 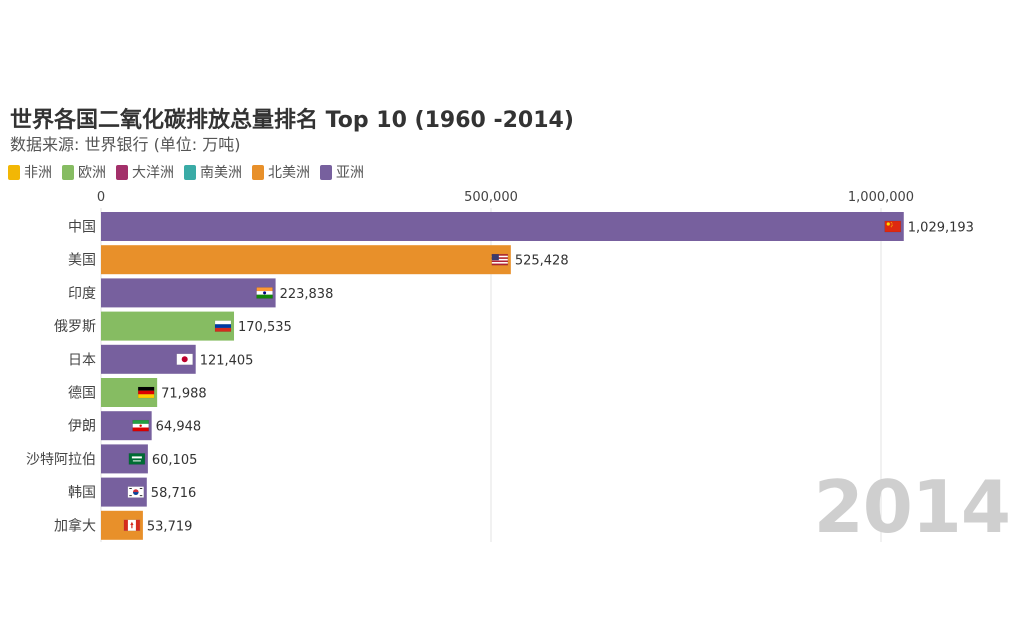 What do you see at coordinates (140, 425) in the screenshot?
I see `ir-flag-icon` at bounding box center [140, 425].